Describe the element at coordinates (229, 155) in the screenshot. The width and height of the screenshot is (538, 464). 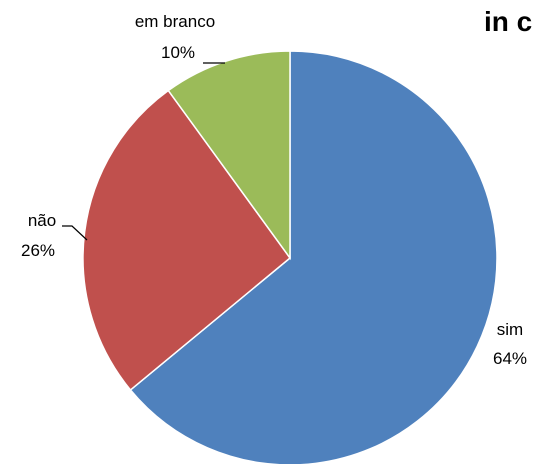
I see `pie-slice-em-branco` at that location.